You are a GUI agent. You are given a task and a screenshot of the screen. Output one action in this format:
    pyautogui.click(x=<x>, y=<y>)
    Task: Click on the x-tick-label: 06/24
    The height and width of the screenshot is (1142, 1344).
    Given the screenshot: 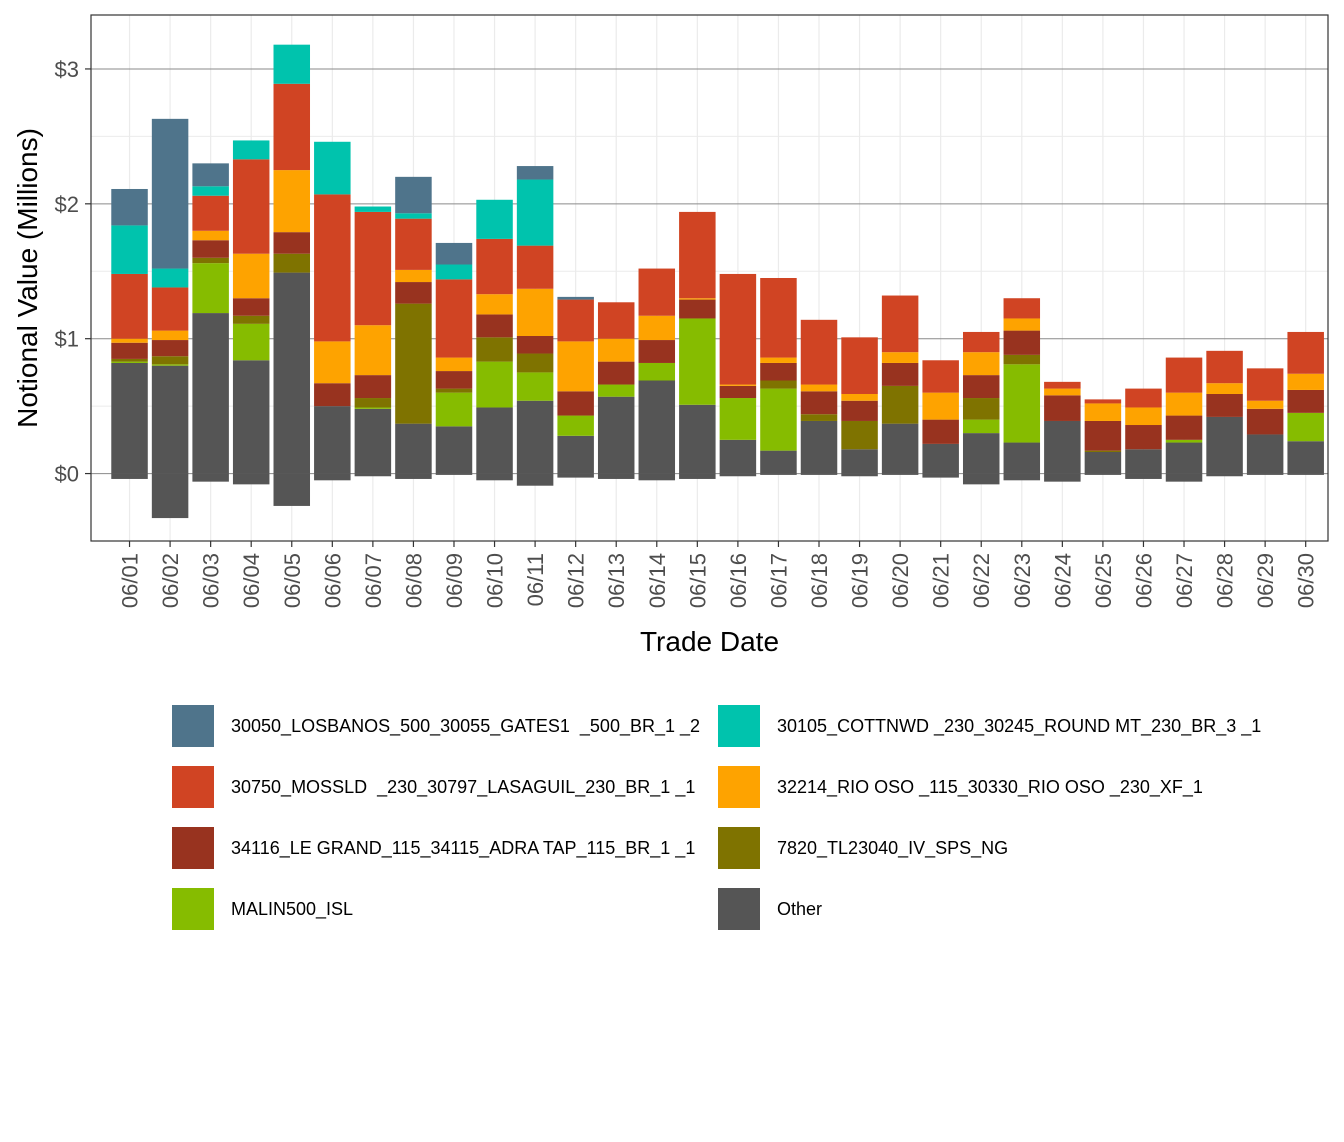 What is the action you would take?
    pyautogui.click(x=1062, y=580)
    